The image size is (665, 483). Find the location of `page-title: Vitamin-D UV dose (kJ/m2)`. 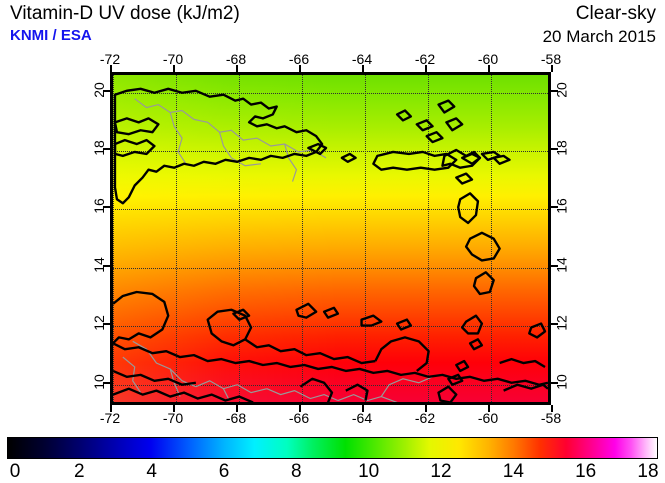

page-title: Vitamin-D UV dose (kJ/m2) is located at coordinates (125, 13).